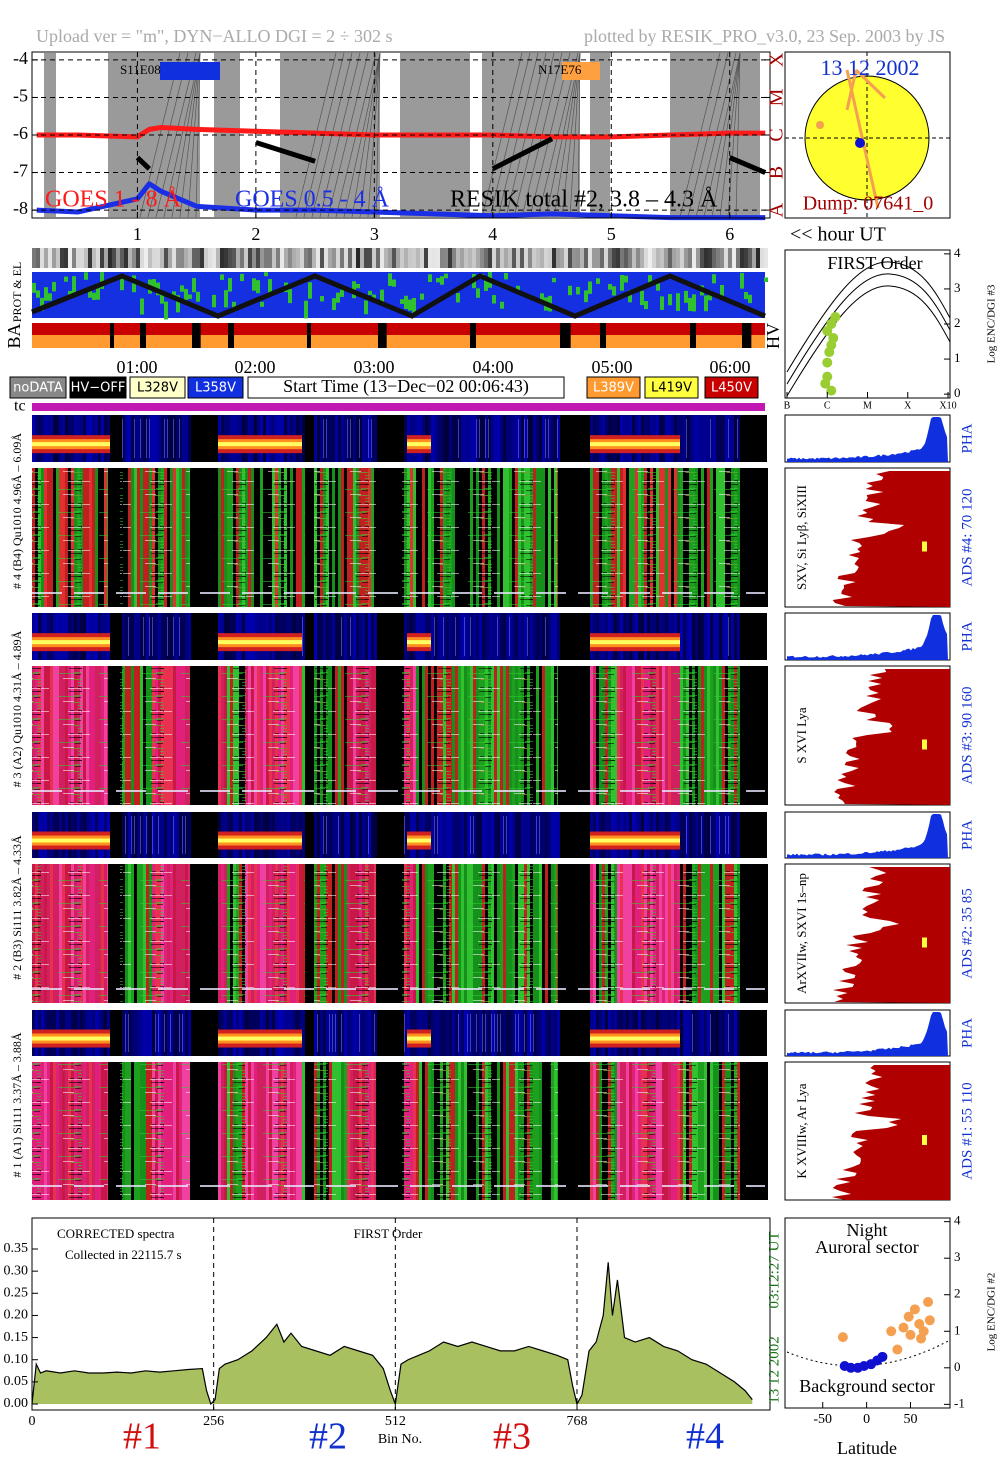 The height and width of the screenshot is (1477, 1004). I want to click on scatter-point, so click(923, 1331).